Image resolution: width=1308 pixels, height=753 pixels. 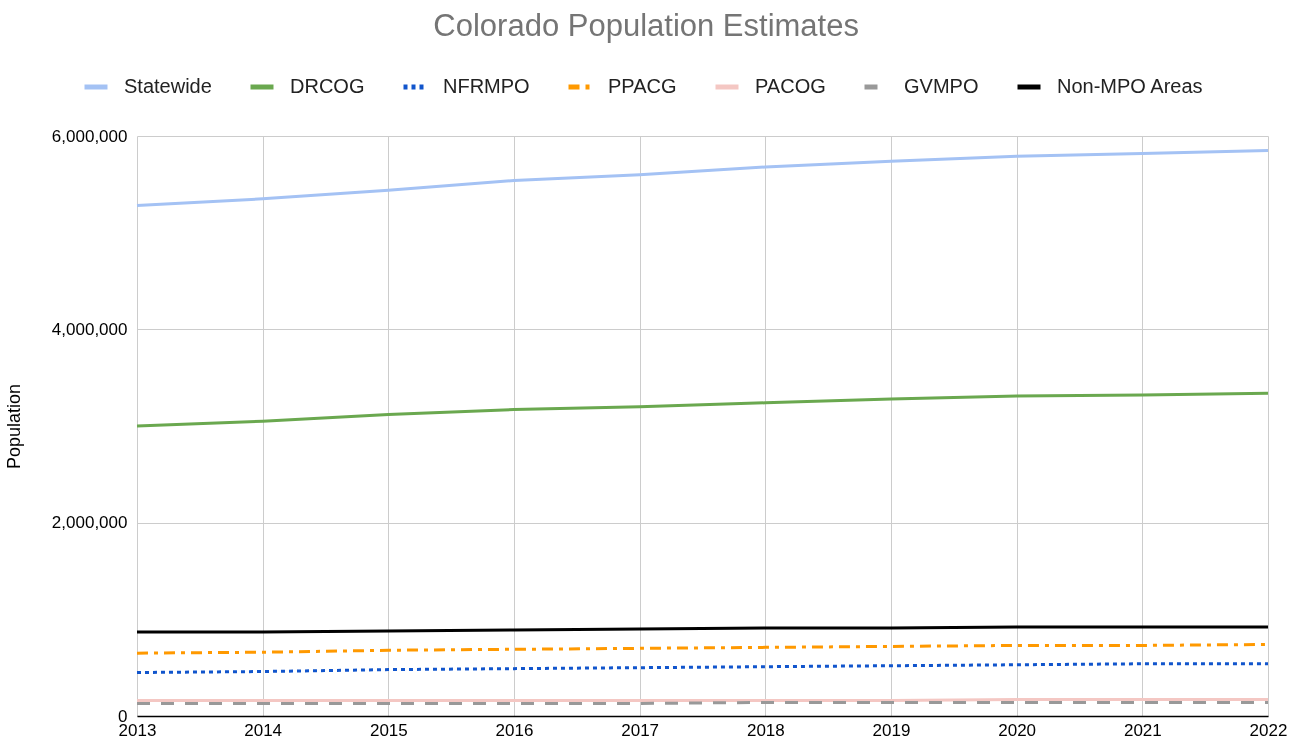 I want to click on x-tick-label: 2016, so click(x=514, y=730).